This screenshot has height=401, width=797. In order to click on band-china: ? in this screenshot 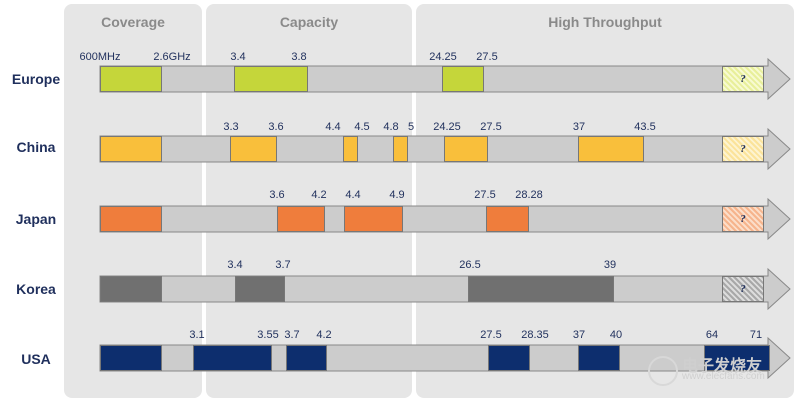, I will do `click(445, 149)`.